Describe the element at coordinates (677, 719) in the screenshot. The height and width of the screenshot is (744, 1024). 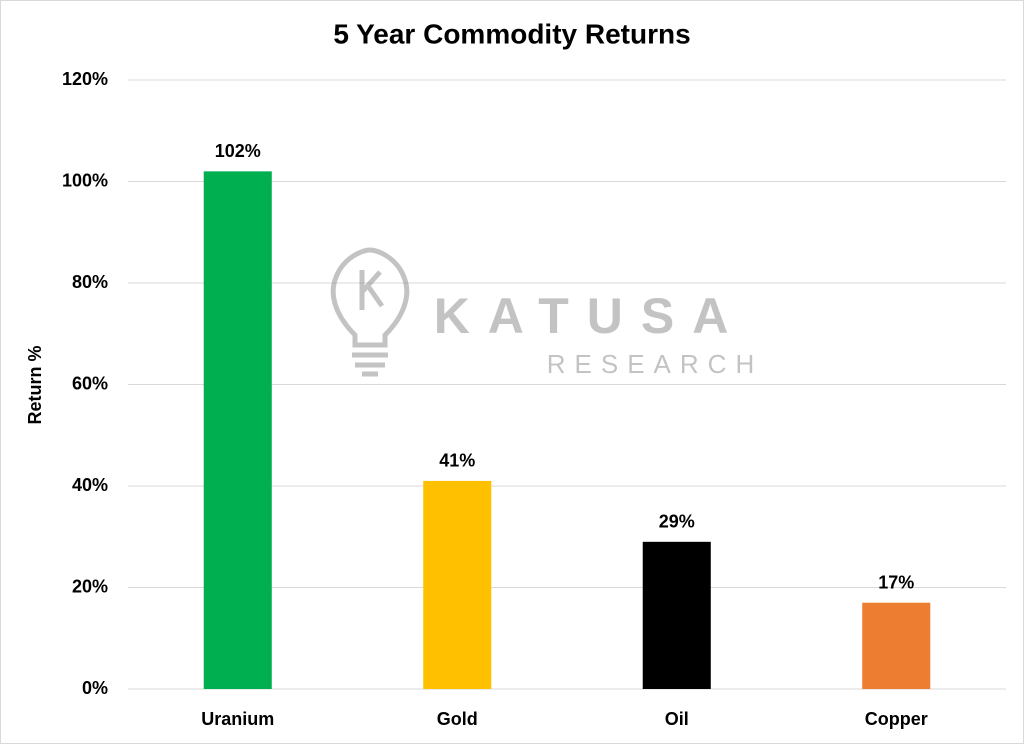
I see `x-tick-label: Oil` at that location.